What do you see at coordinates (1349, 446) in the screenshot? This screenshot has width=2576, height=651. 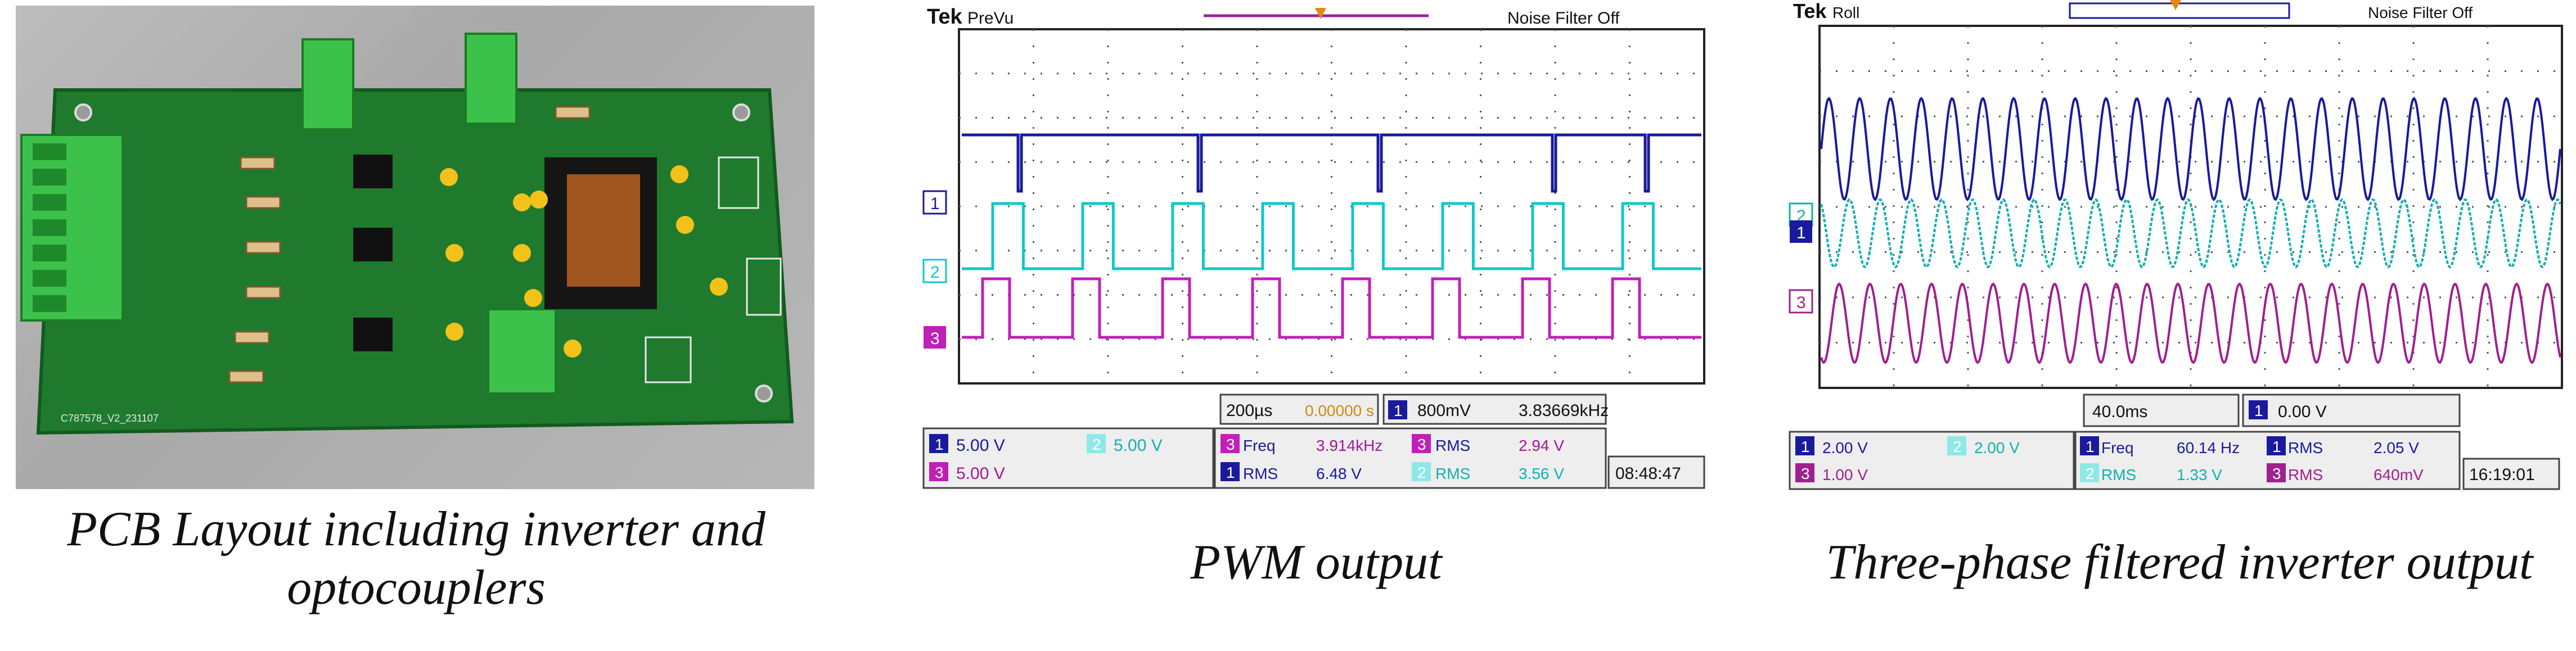 I see `measurement-1-value: 3.914kHz` at bounding box center [1349, 446].